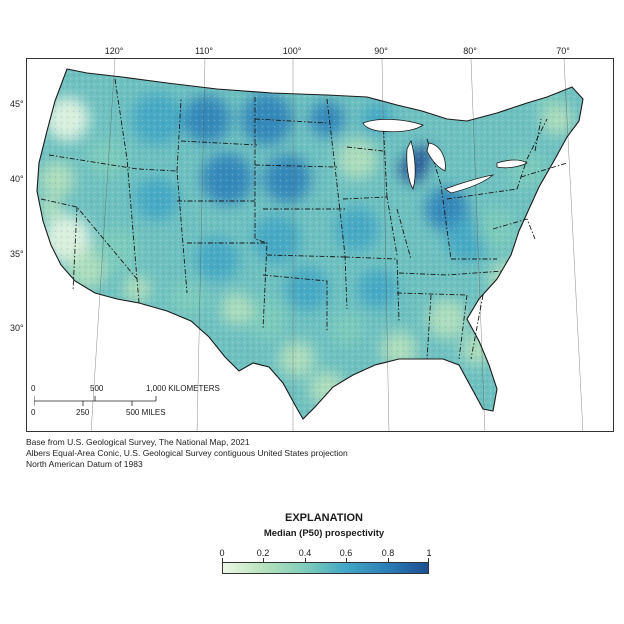 Image resolution: width=624 pixels, height=624 pixels. I want to click on longitude-label-120: 120°, so click(114, 51).